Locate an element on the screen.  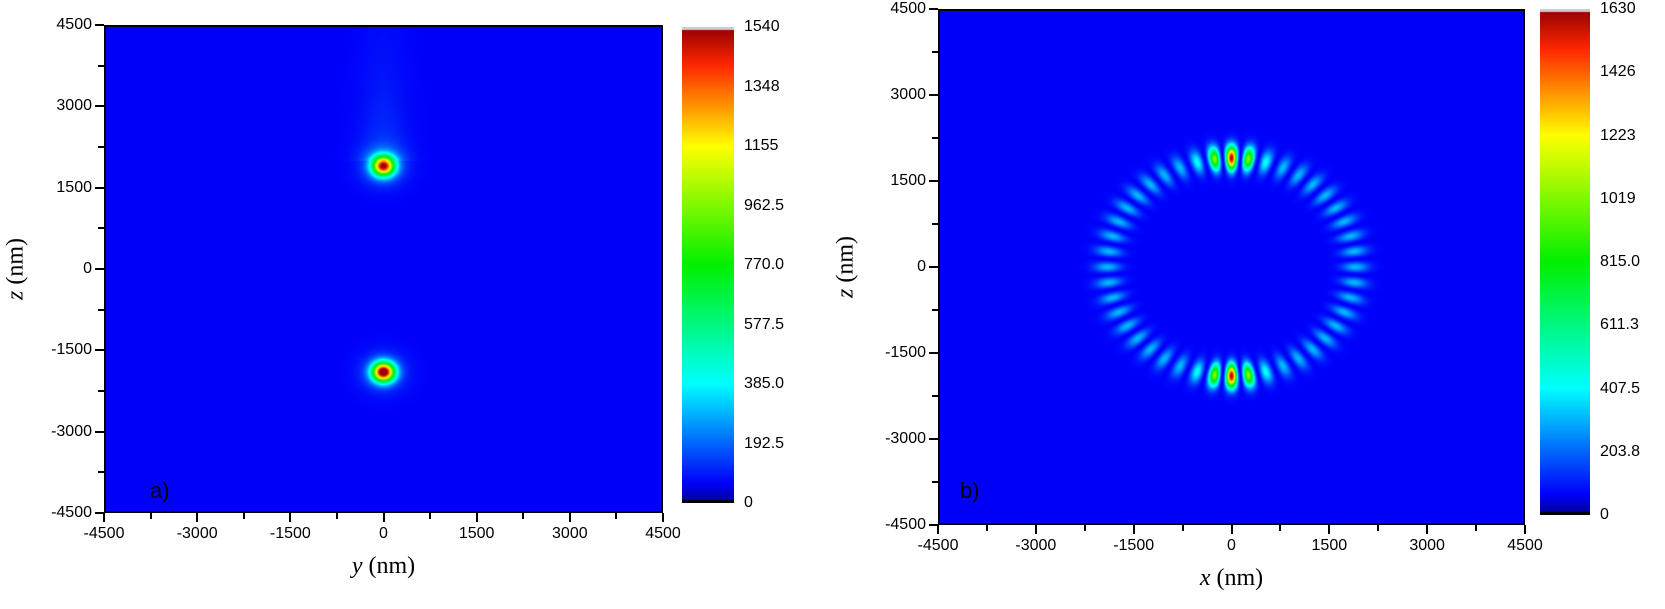
panel-label: a) is located at coordinates (160, 490).